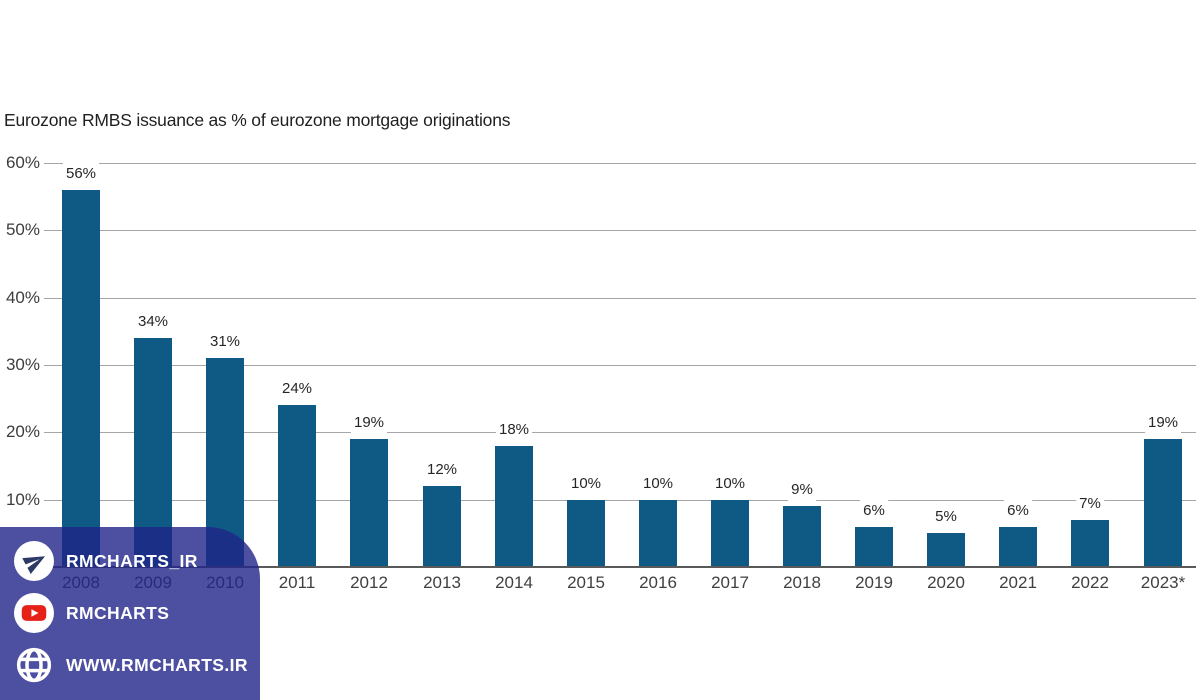 This screenshot has width=1200, height=700. What do you see at coordinates (874, 582) in the screenshot?
I see `x-axis-tick-label: 2019` at bounding box center [874, 582].